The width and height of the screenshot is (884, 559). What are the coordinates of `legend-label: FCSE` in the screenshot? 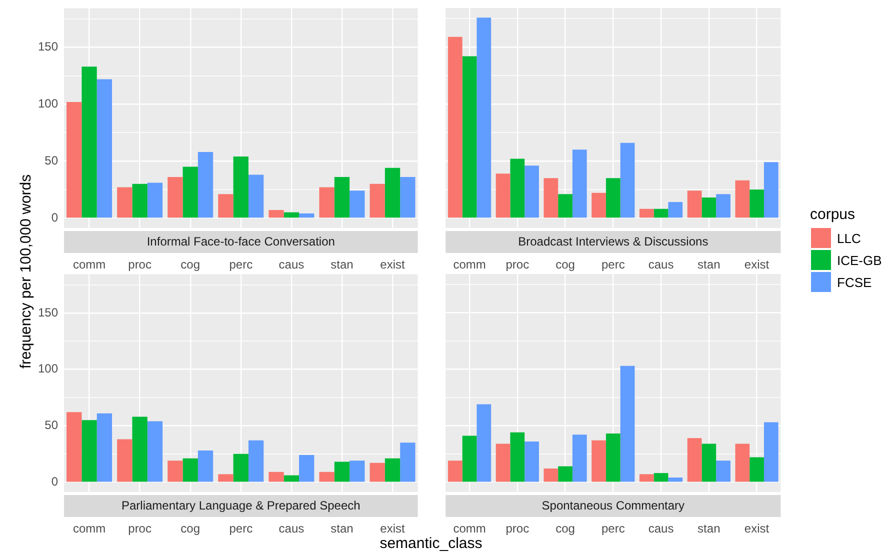 It's located at (854, 282).